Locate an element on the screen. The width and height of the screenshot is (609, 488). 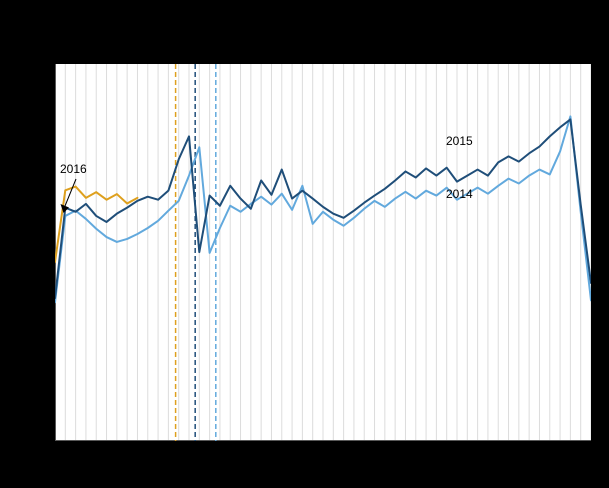
series-label-2015: 2015 is located at coordinates (459, 141).